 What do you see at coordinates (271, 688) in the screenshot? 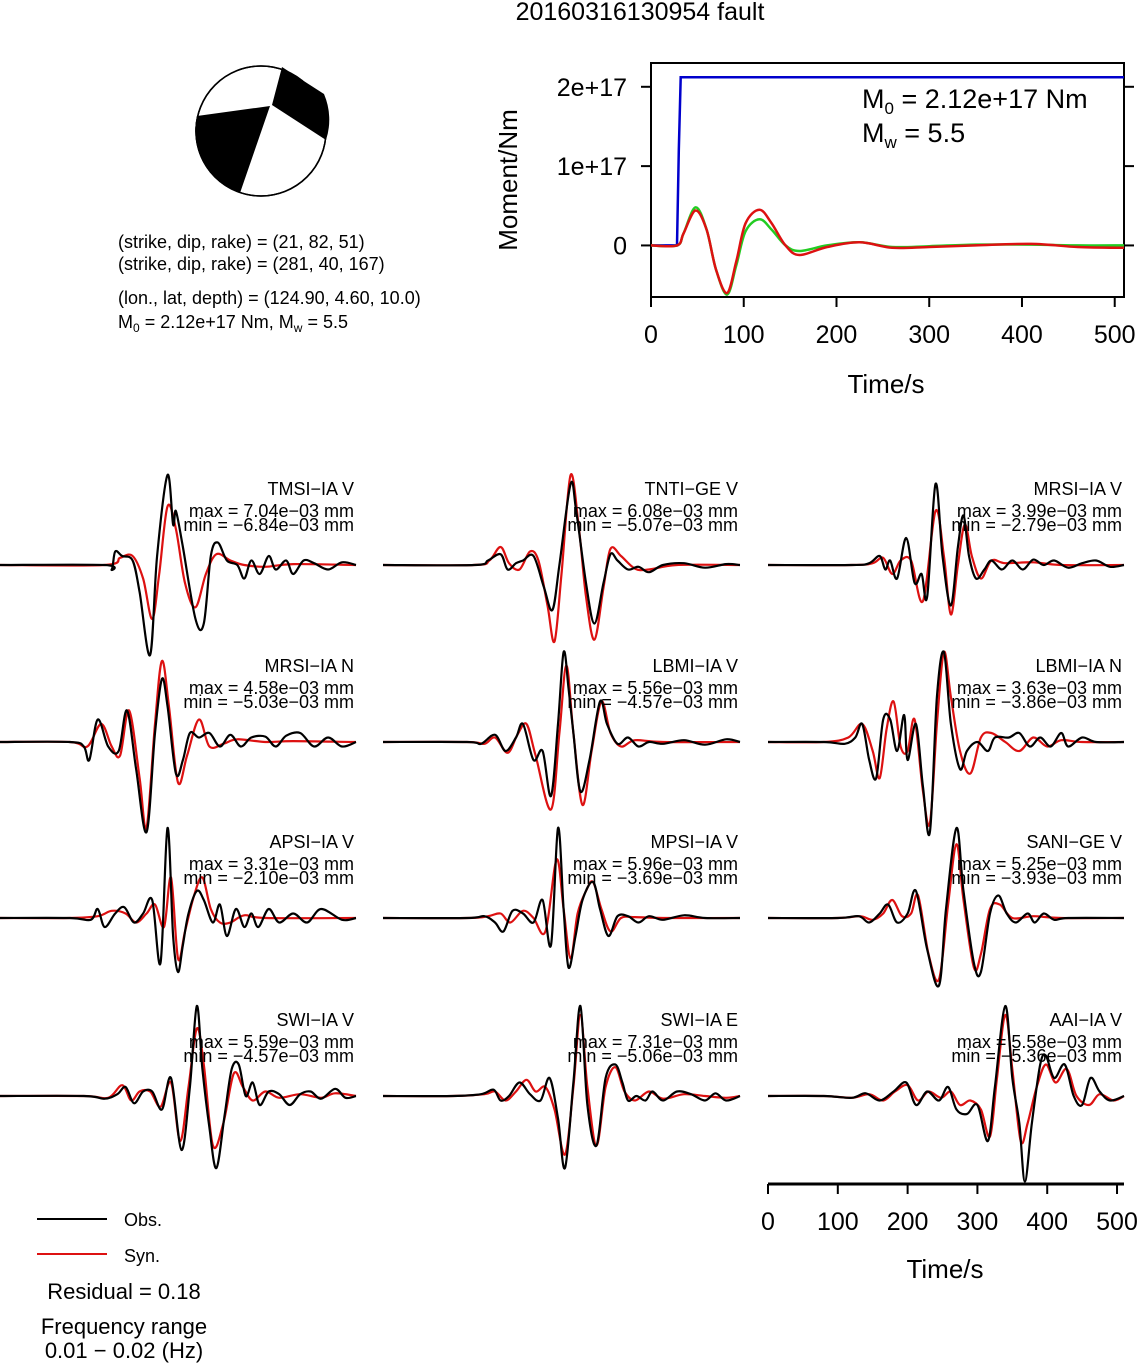
I see `station-max: max = 4.58e−03 mm` at bounding box center [271, 688].